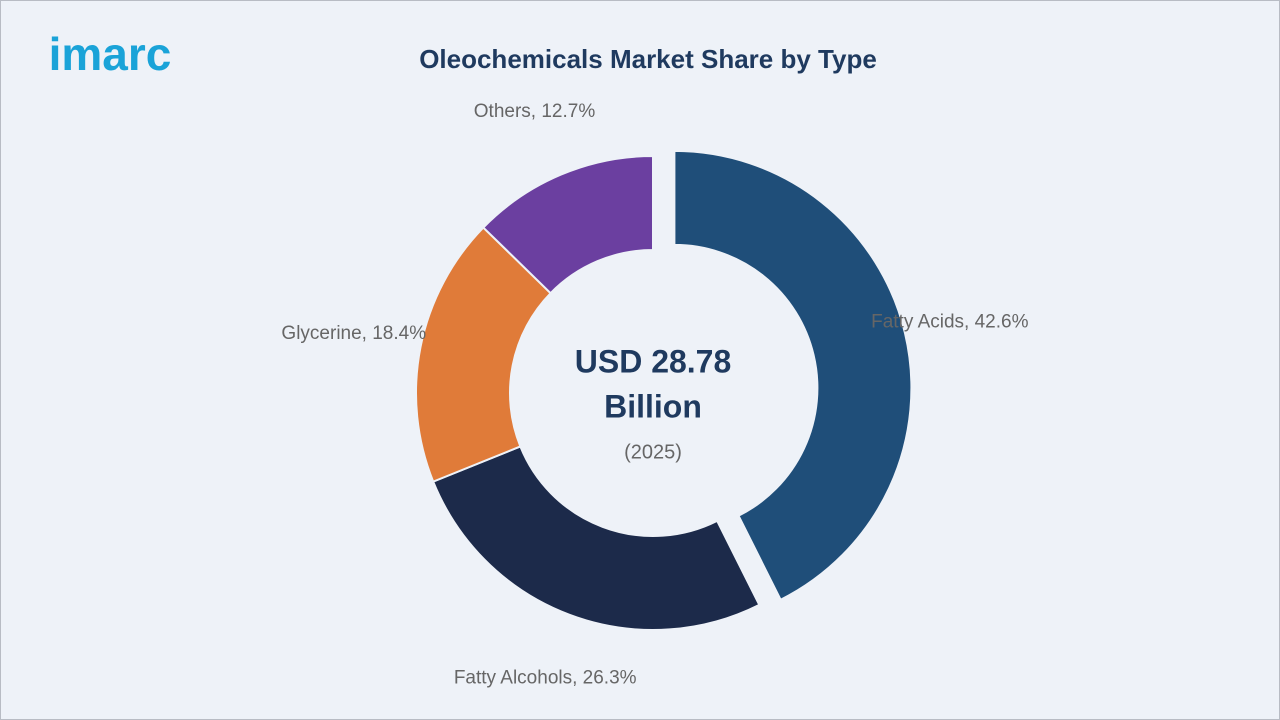 The width and height of the screenshot is (1280, 720). Describe the element at coordinates (545, 677) in the screenshot. I see `data-label: Fatty Alcohols, 26.3%` at that location.